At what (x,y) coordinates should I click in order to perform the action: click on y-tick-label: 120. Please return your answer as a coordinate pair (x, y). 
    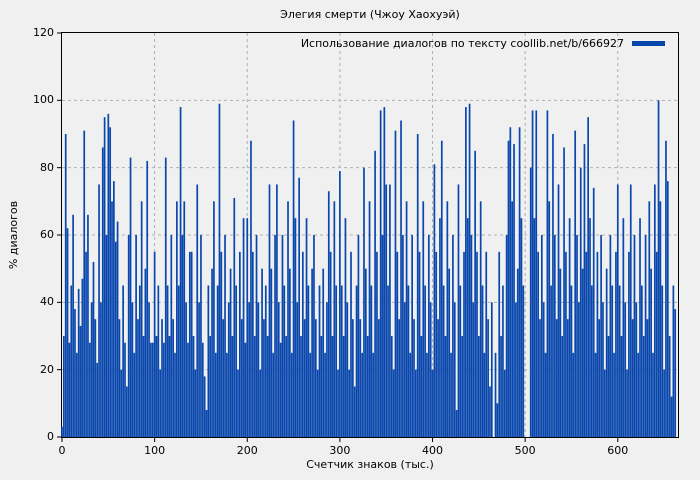
    Looking at the image, I should click on (43, 32).